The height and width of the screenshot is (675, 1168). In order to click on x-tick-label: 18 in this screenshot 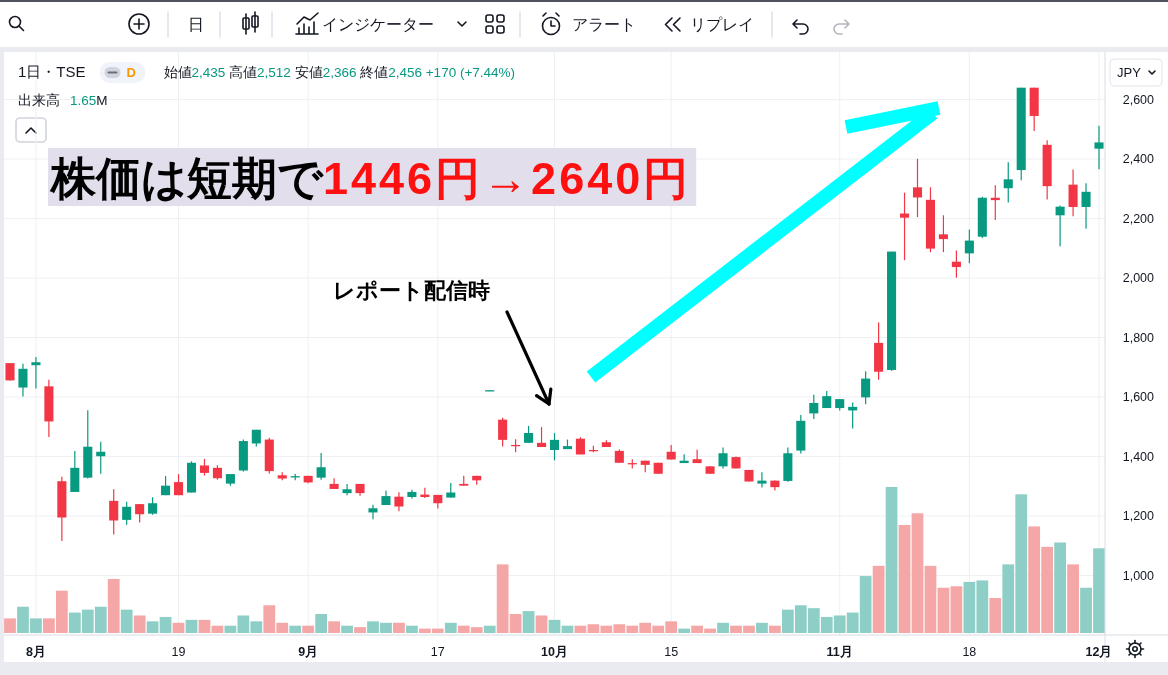, I will do `click(969, 652)`.